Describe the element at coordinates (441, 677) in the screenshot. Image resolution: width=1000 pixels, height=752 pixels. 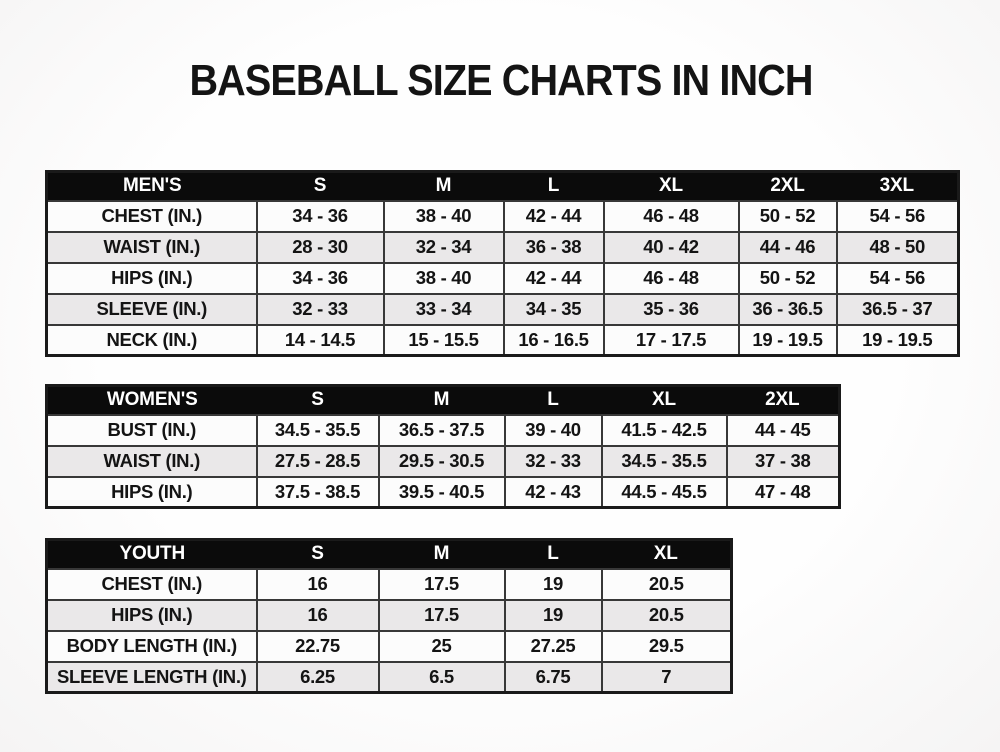
I see `size-value-cell: 6.5` at that location.